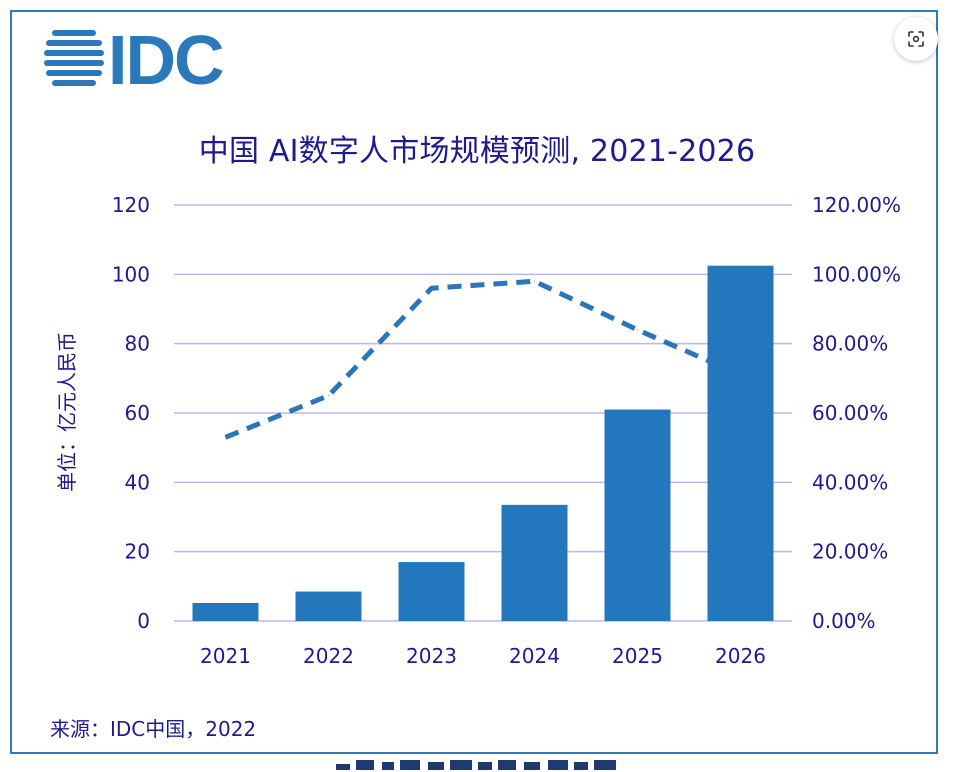  What do you see at coordinates (740, 443) in the screenshot?
I see `bar-2026` at bounding box center [740, 443].